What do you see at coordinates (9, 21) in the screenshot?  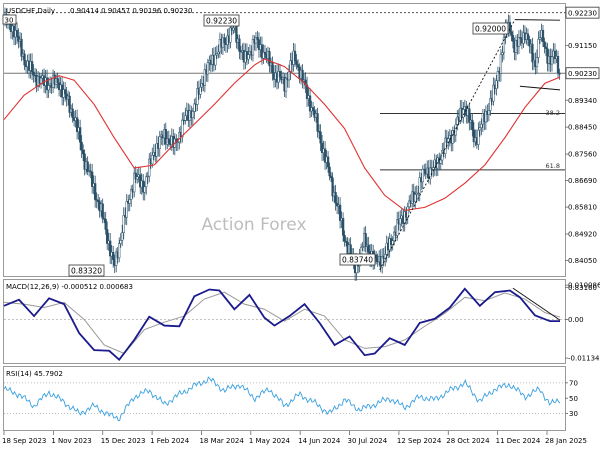 I see `corner-tag-text: 30` at bounding box center [9, 21].